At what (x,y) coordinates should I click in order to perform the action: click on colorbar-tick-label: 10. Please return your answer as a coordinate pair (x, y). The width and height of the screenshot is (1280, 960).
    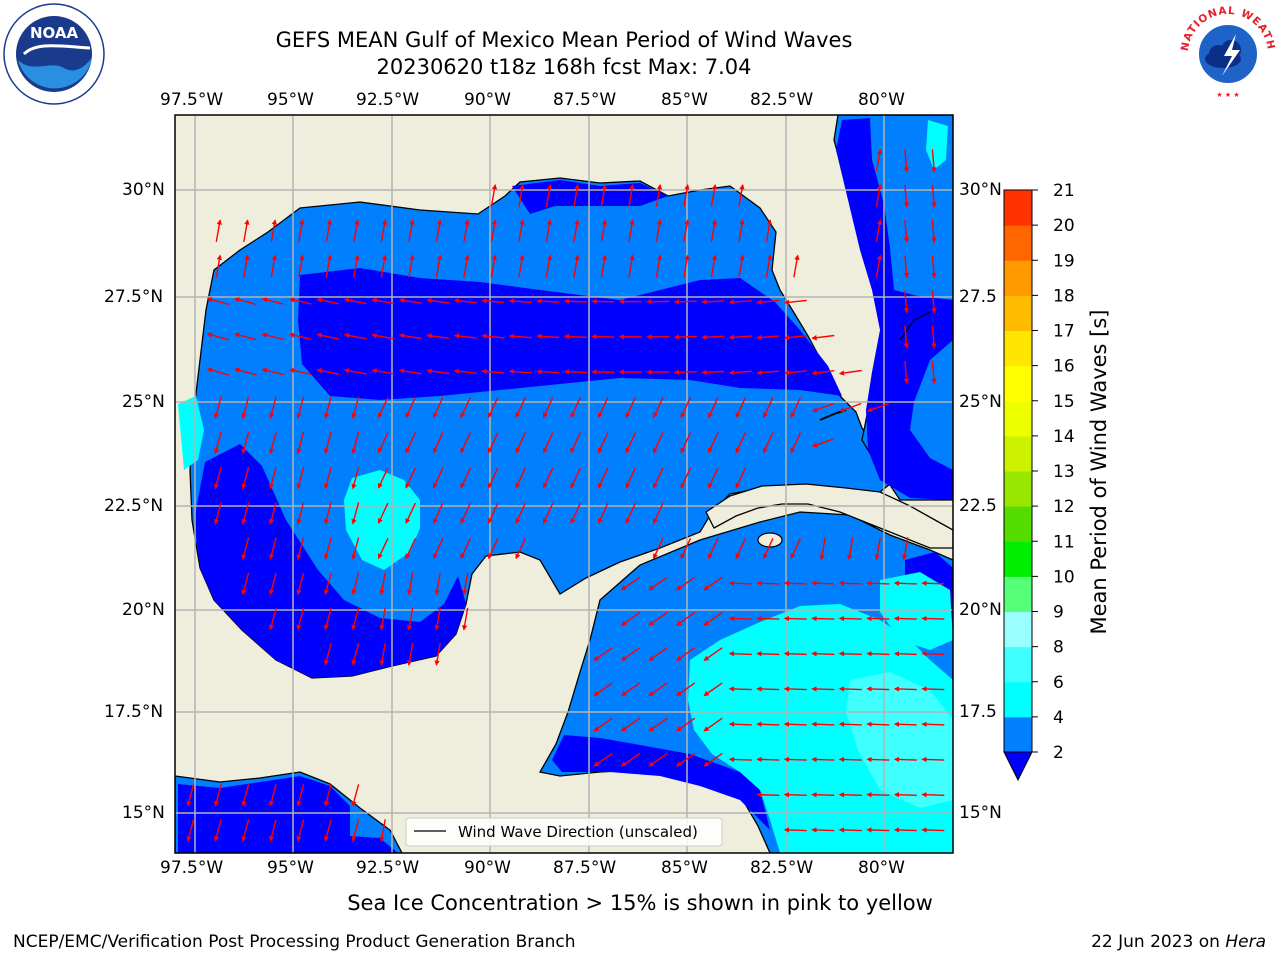
    Looking at the image, I should click on (1064, 577).